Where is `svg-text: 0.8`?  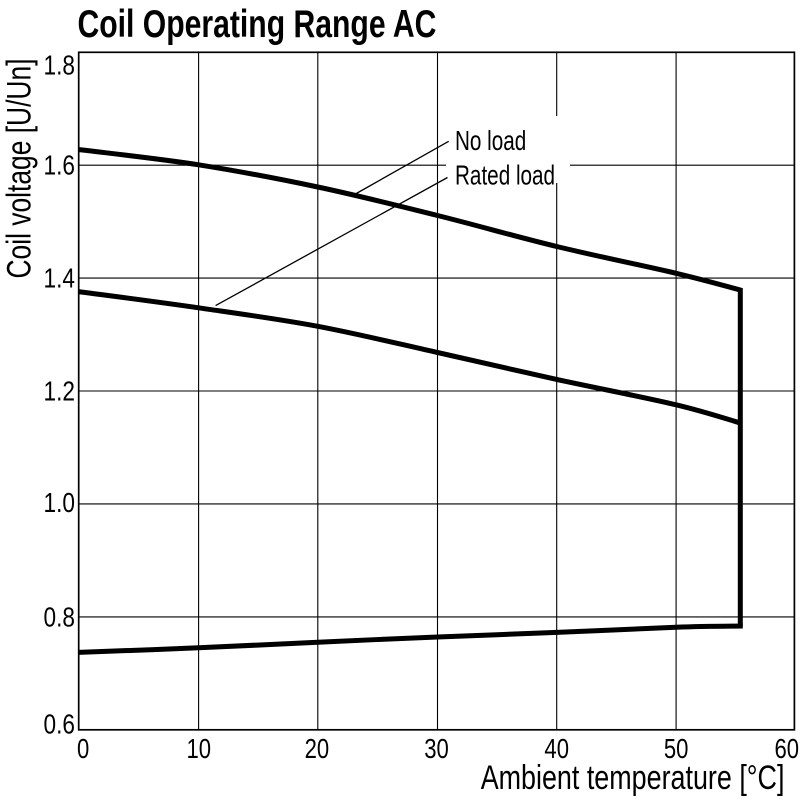
svg-text: 0.8 is located at coordinates (59, 617).